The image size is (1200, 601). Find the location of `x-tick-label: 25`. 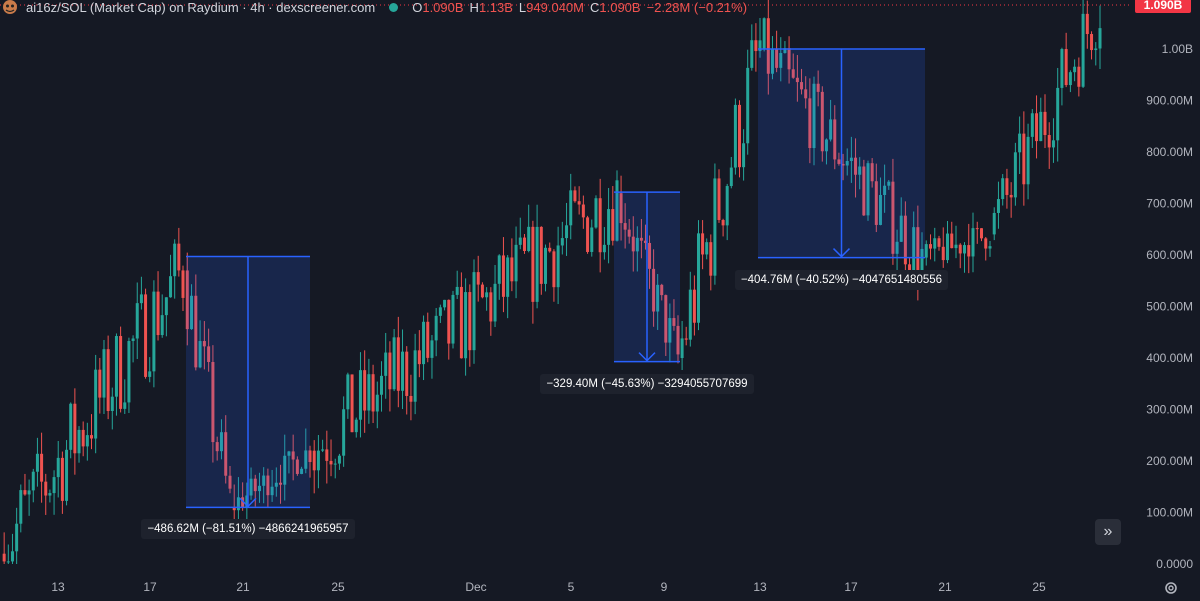

x-tick-label: 25 is located at coordinates (338, 587).